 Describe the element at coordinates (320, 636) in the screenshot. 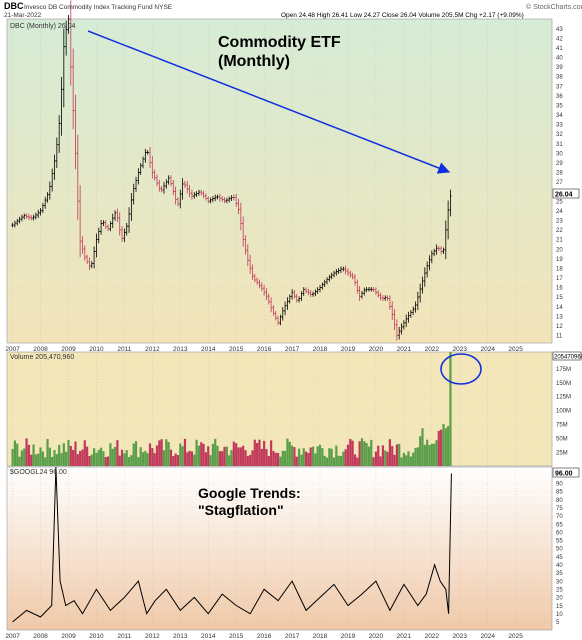

I see `trends-x-tick-label: 2018` at that location.